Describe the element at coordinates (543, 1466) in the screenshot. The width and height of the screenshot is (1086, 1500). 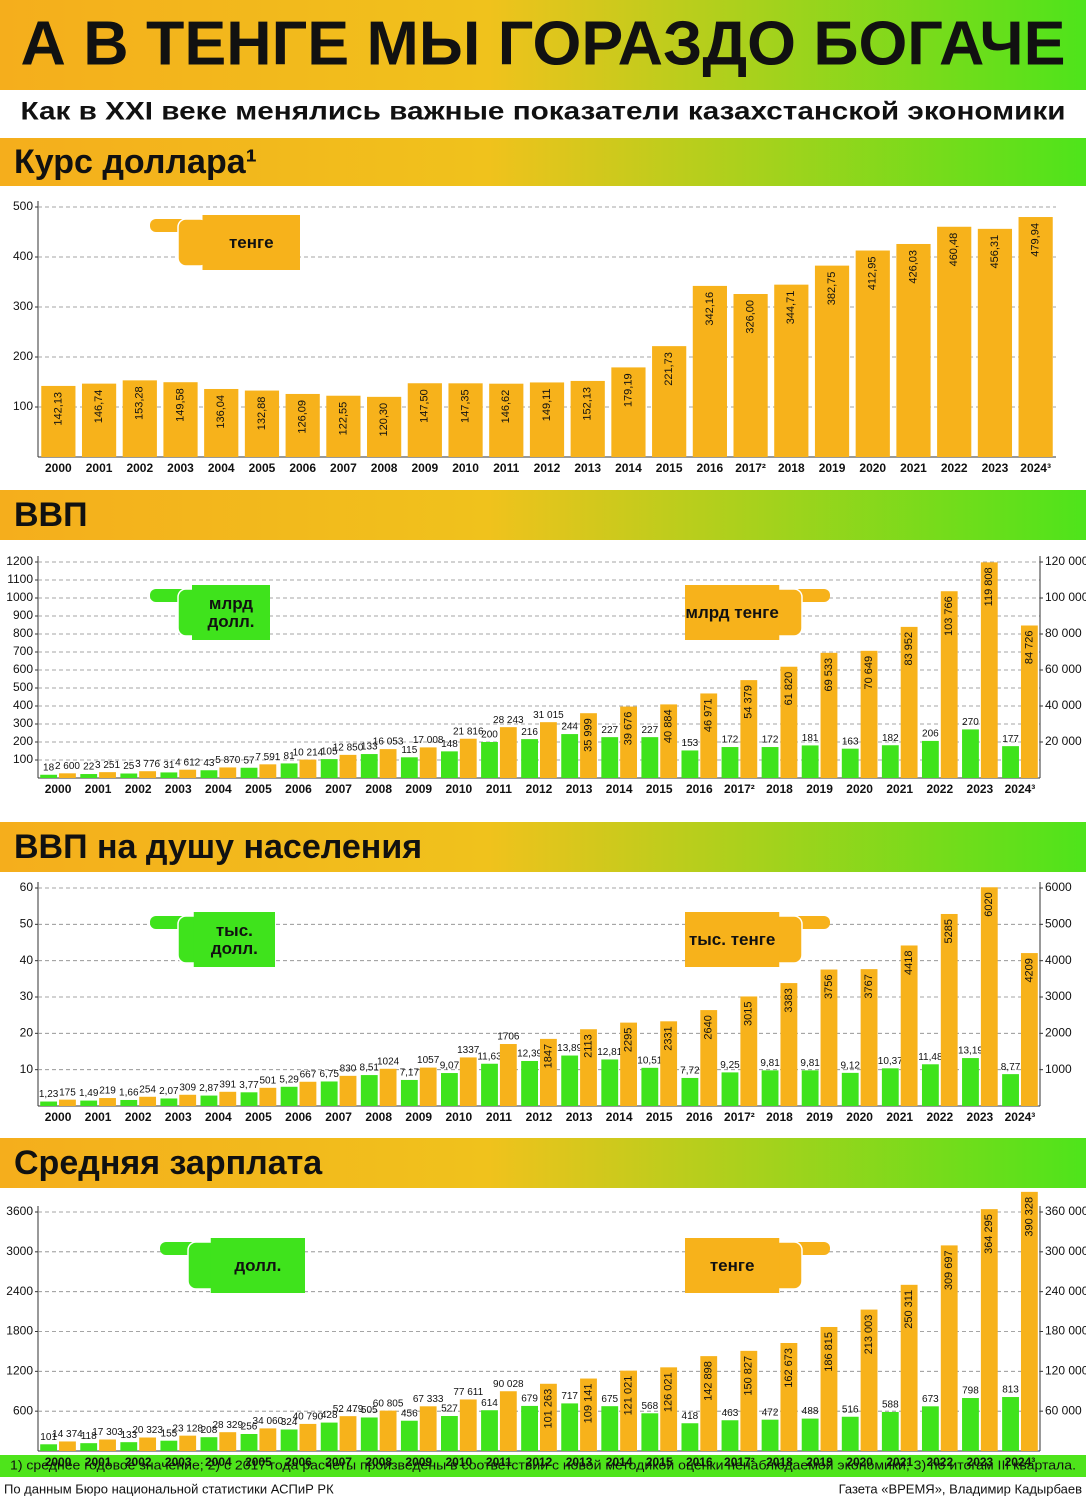
I see `footnote-bar` at that location.